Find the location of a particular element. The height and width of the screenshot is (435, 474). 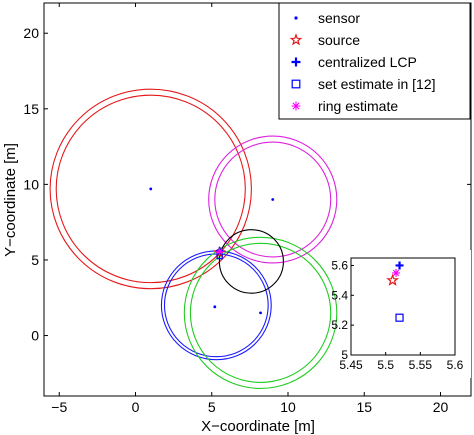

inset-x-tick-label: 5.5 is located at coordinates (385, 365).